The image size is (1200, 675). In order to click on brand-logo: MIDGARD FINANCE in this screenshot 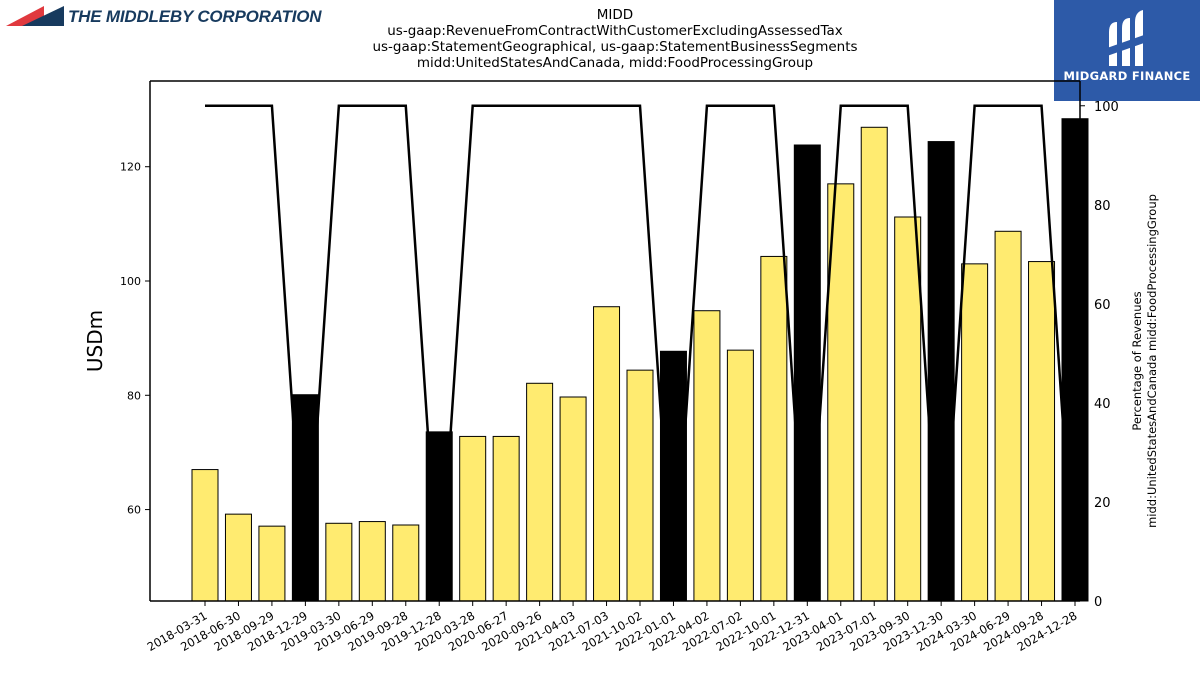, I will do `click(1127, 50)`.